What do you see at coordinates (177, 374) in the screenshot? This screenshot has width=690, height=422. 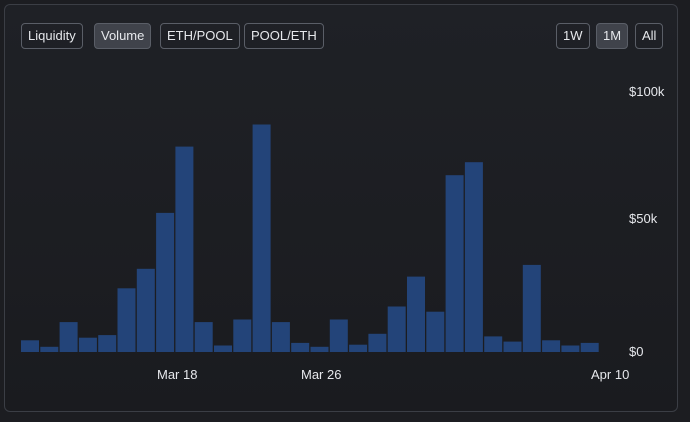 I see `x-tick-label: Mar 18` at bounding box center [177, 374].